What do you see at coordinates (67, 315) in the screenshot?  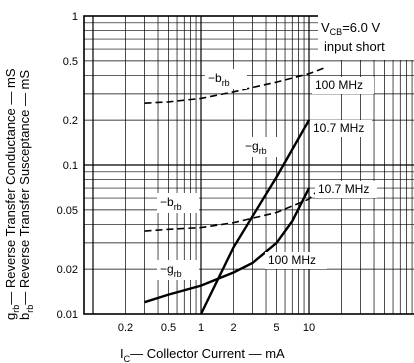 I see `y-tick-label: 0.01` at bounding box center [67, 315].